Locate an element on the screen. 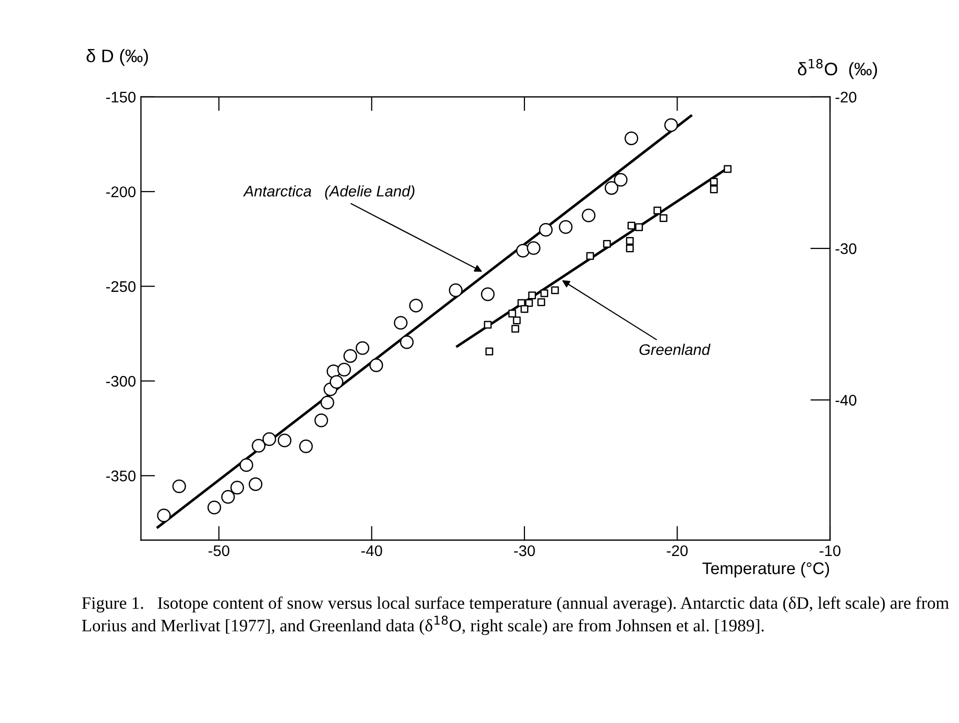  y2-axis-title: δ$^{18}$O (‰) is located at coordinates (838, 68).